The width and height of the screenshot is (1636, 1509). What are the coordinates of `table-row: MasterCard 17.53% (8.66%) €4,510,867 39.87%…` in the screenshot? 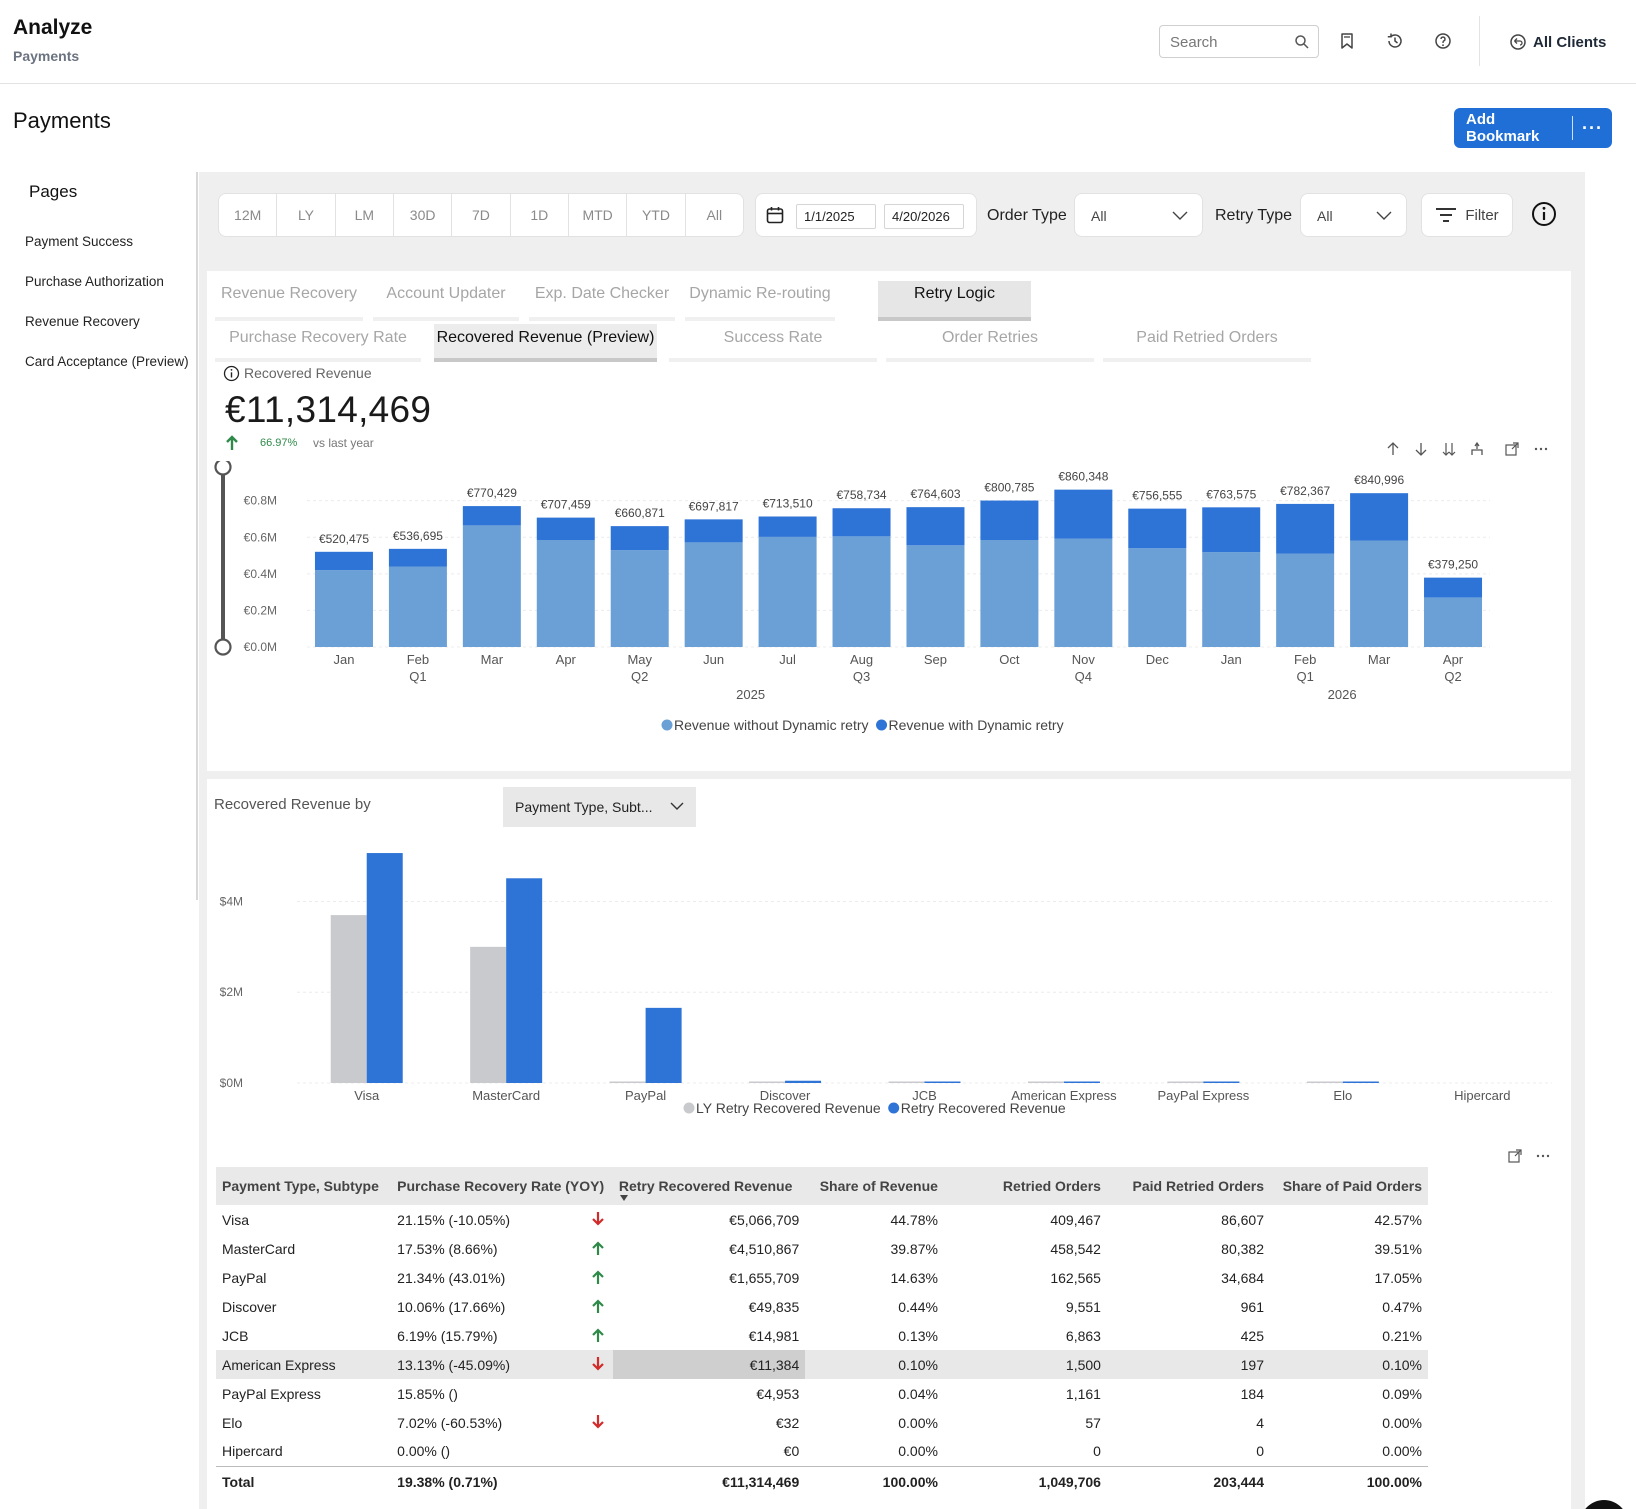 It's located at (822, 1248).